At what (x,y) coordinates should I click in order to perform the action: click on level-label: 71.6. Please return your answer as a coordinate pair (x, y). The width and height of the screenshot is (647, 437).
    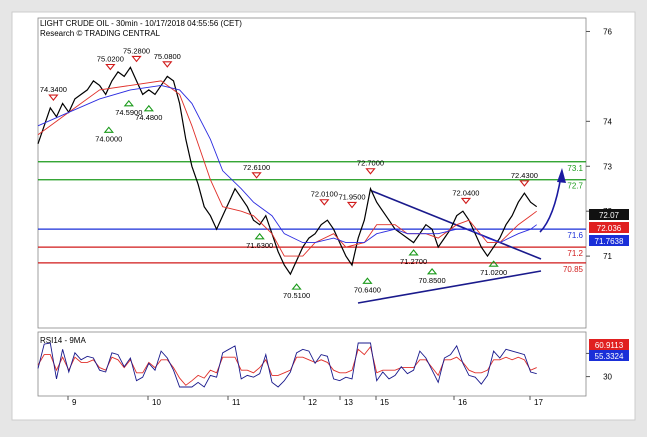
    Looking at the image, I should click on (575, 235).